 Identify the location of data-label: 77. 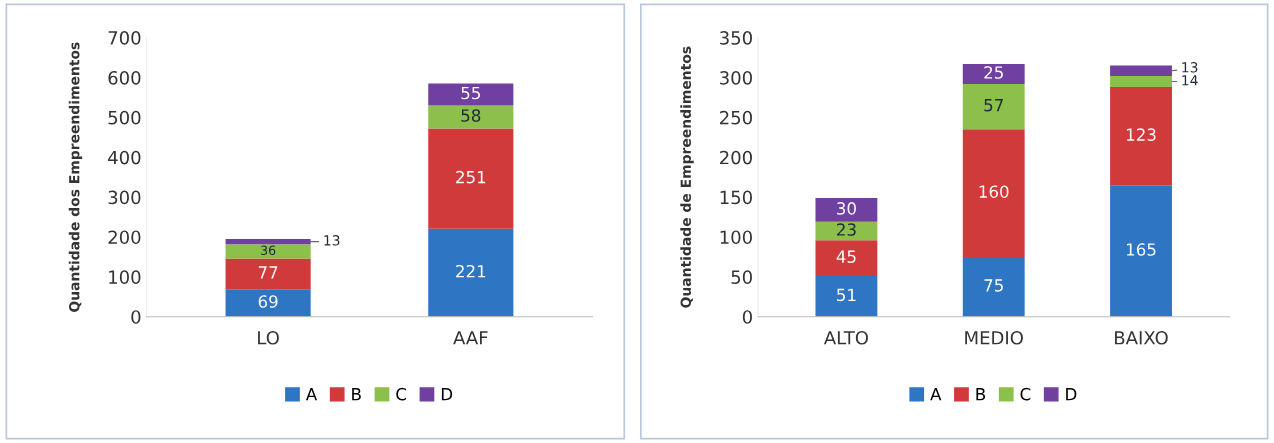
(268, 272).